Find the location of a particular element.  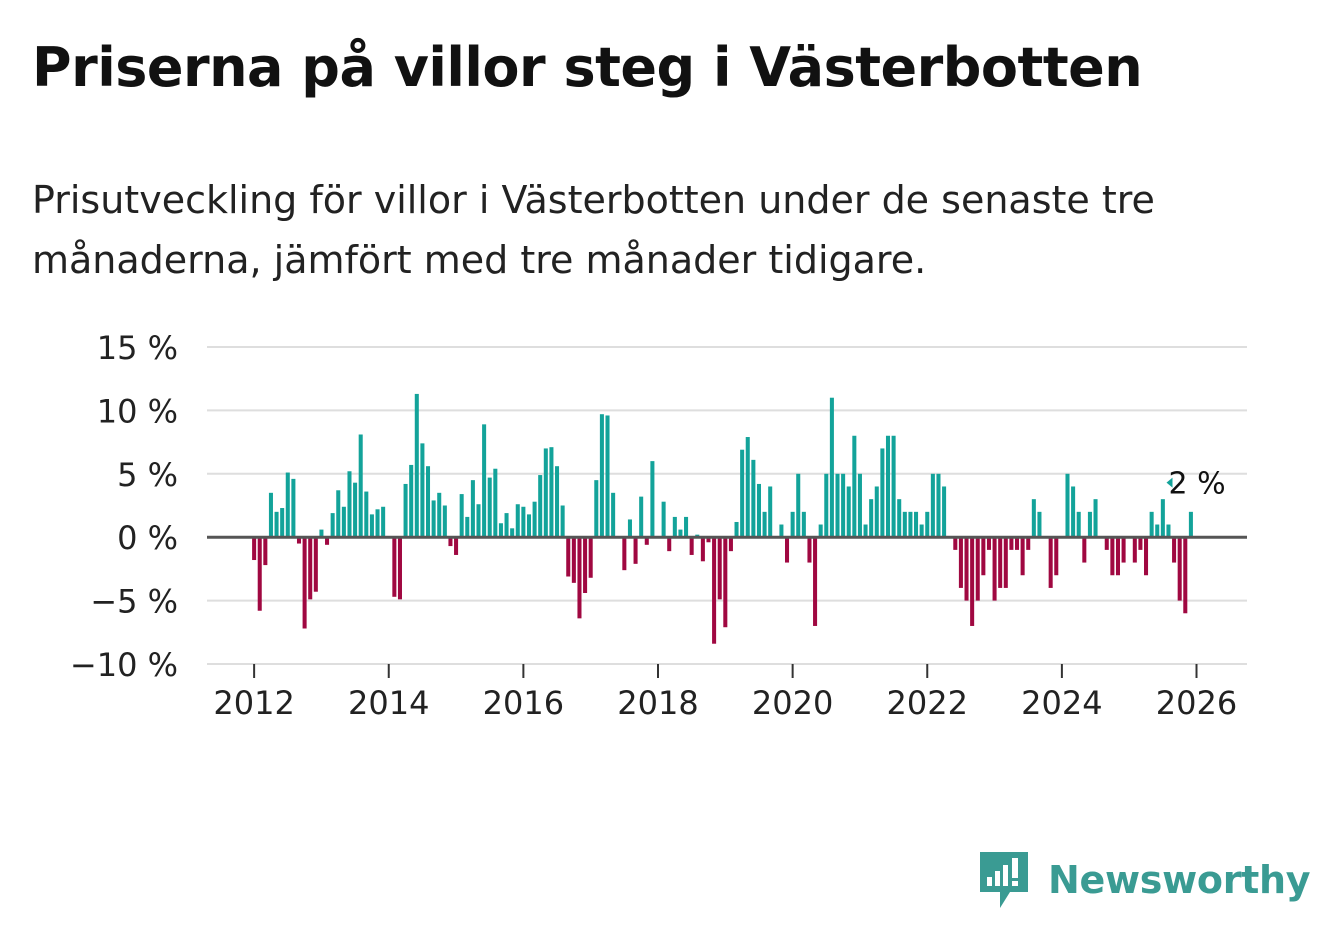

chart-title: Priserna på villor steg i Västerbotten is located at coordinates (587, 67).